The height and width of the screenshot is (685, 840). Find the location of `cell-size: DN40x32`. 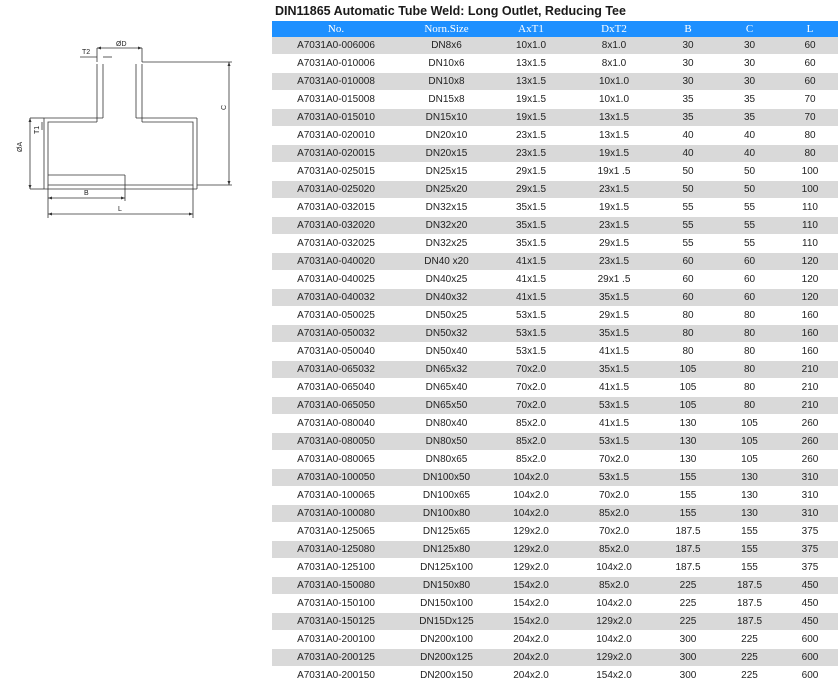

cell-size: DN40x32 is located at coordinates (446, 297).